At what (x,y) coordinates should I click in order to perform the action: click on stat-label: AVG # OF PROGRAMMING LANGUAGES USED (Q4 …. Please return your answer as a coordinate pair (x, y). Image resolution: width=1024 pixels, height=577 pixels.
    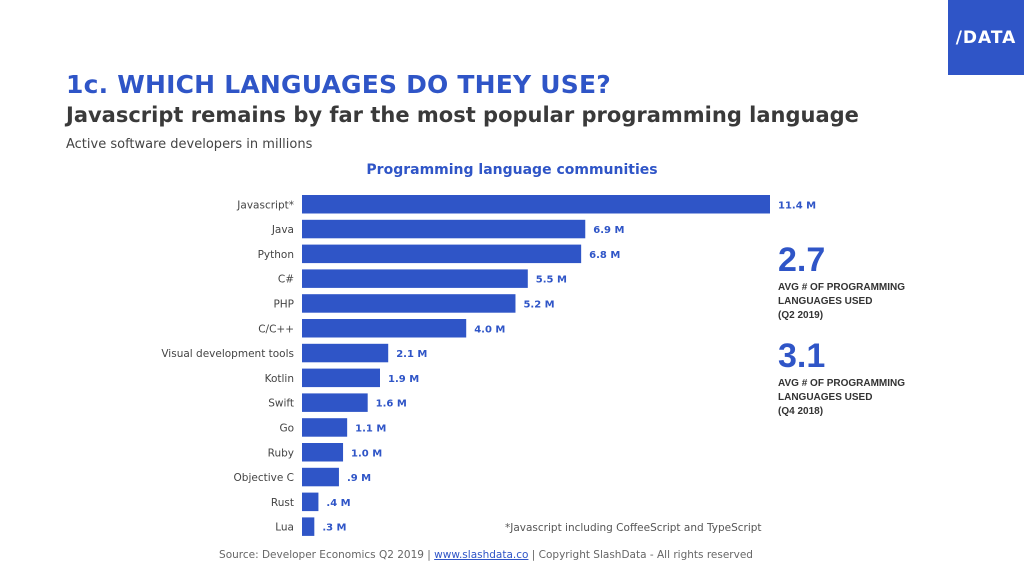
    Looking at the image, I should click on (842, 397).